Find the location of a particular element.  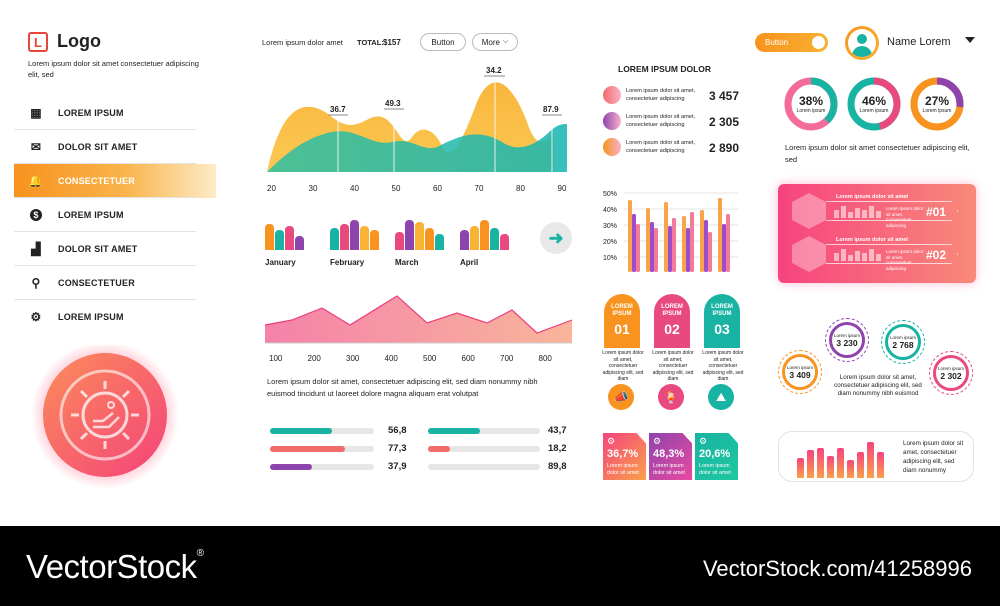

avatar is located at coordinates (862, 43).